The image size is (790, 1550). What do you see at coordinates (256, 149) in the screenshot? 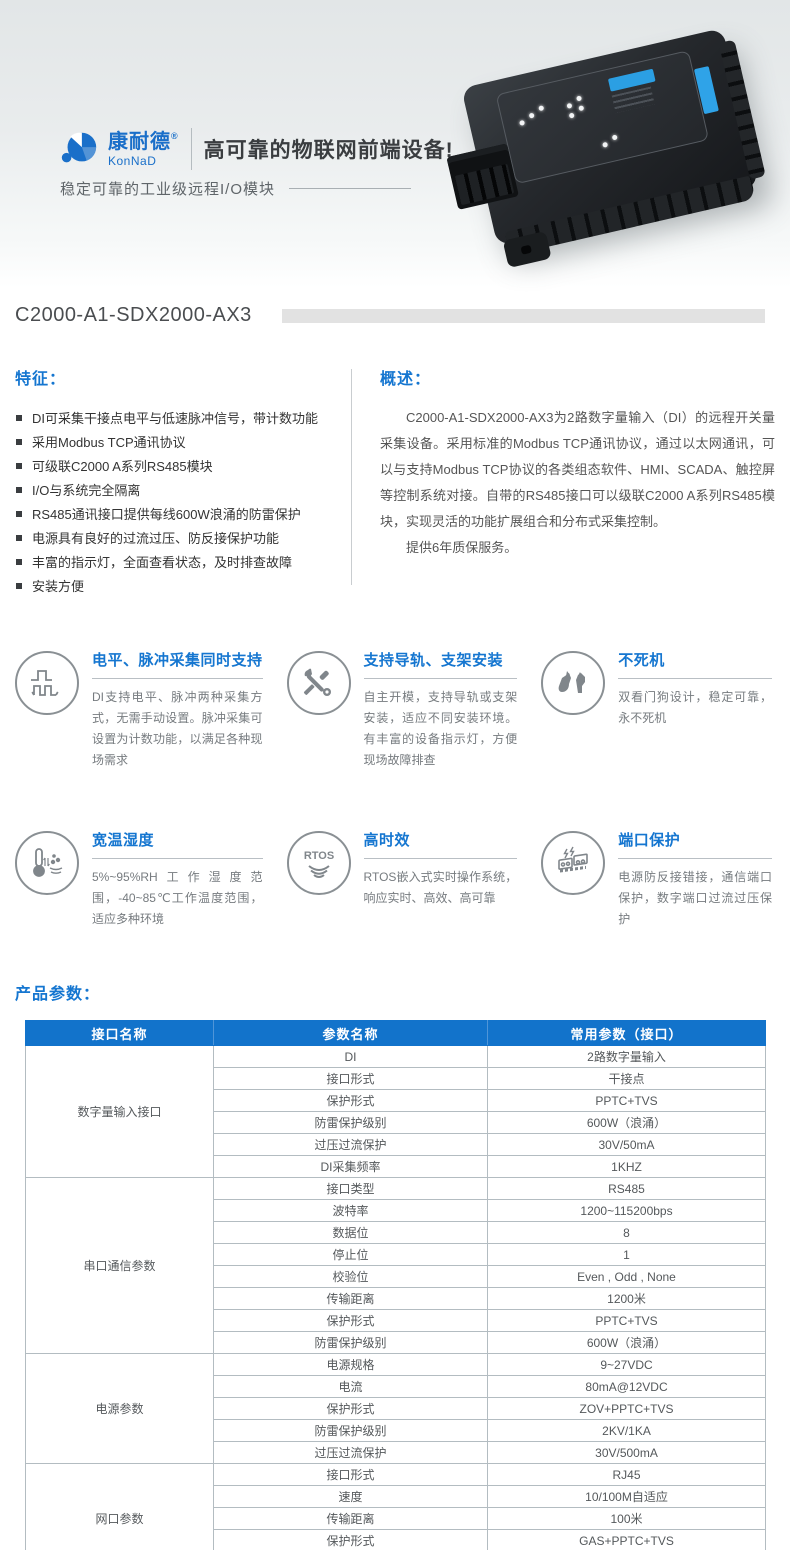
I see `brand-header: 康耐德® KonNaD 高可靠的物联网前端设备!` at bounding box center [256, 149].